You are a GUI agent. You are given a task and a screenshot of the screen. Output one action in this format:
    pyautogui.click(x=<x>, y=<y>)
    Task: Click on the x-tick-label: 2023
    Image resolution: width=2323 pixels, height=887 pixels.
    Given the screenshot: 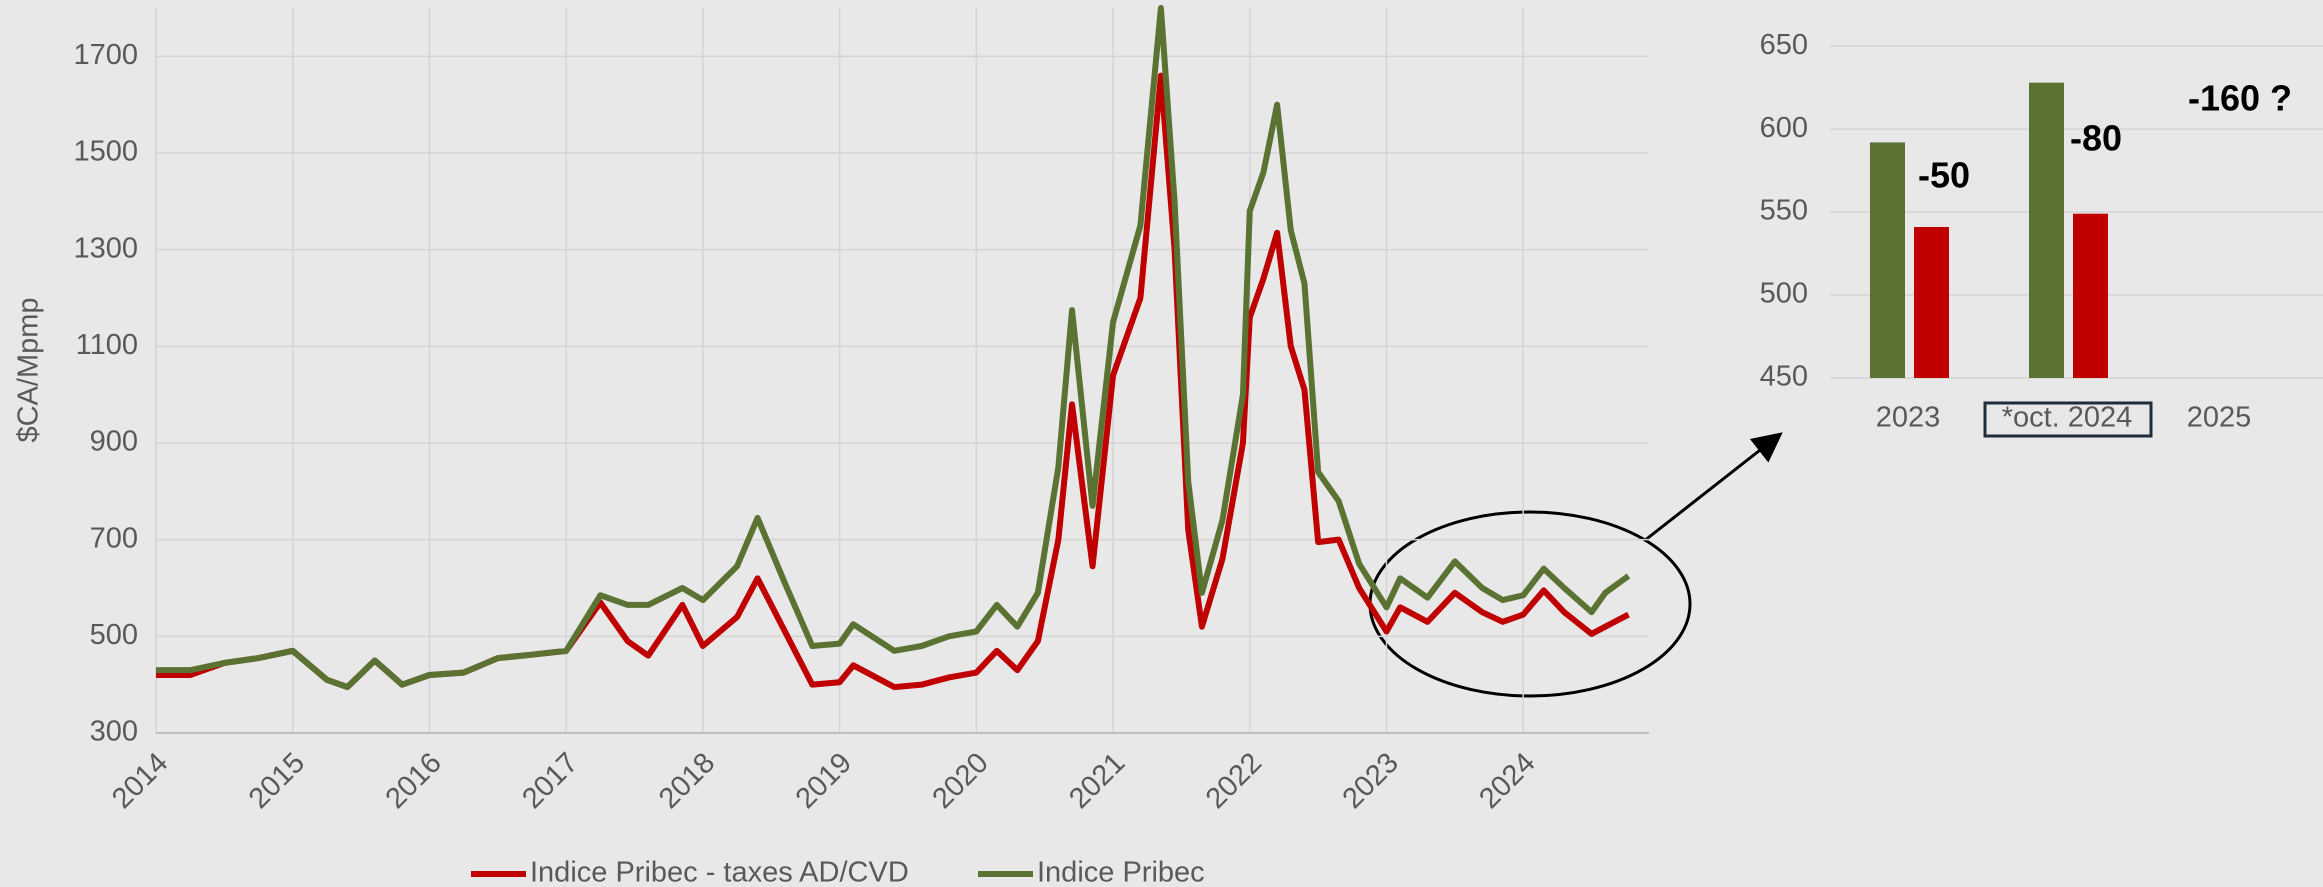 What is the action you would take?
    pyautogui.click(x=1908, y=418)
    